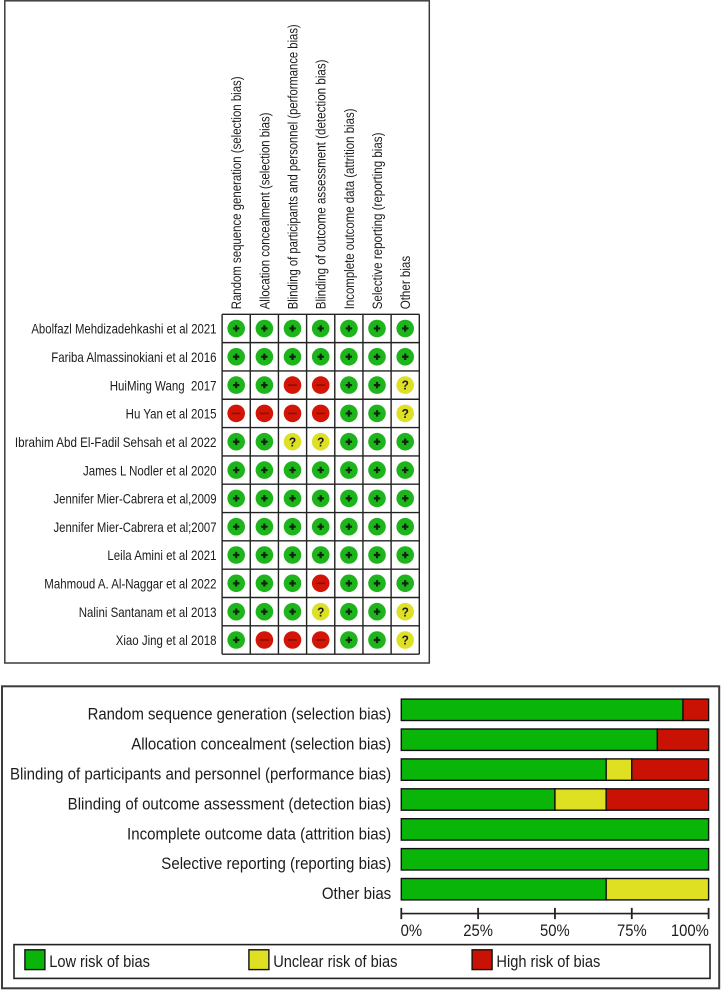  Describe the element at coordinates (335, 962) in the screenshot. I see `svg-text: Unclear risk of bias` at that location.